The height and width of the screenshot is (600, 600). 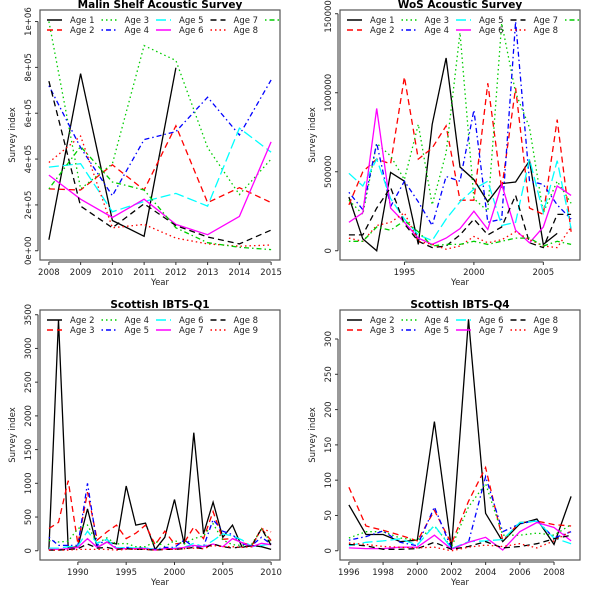 I want to click on x-tick-label: 2013, so click(x=208, y=273).